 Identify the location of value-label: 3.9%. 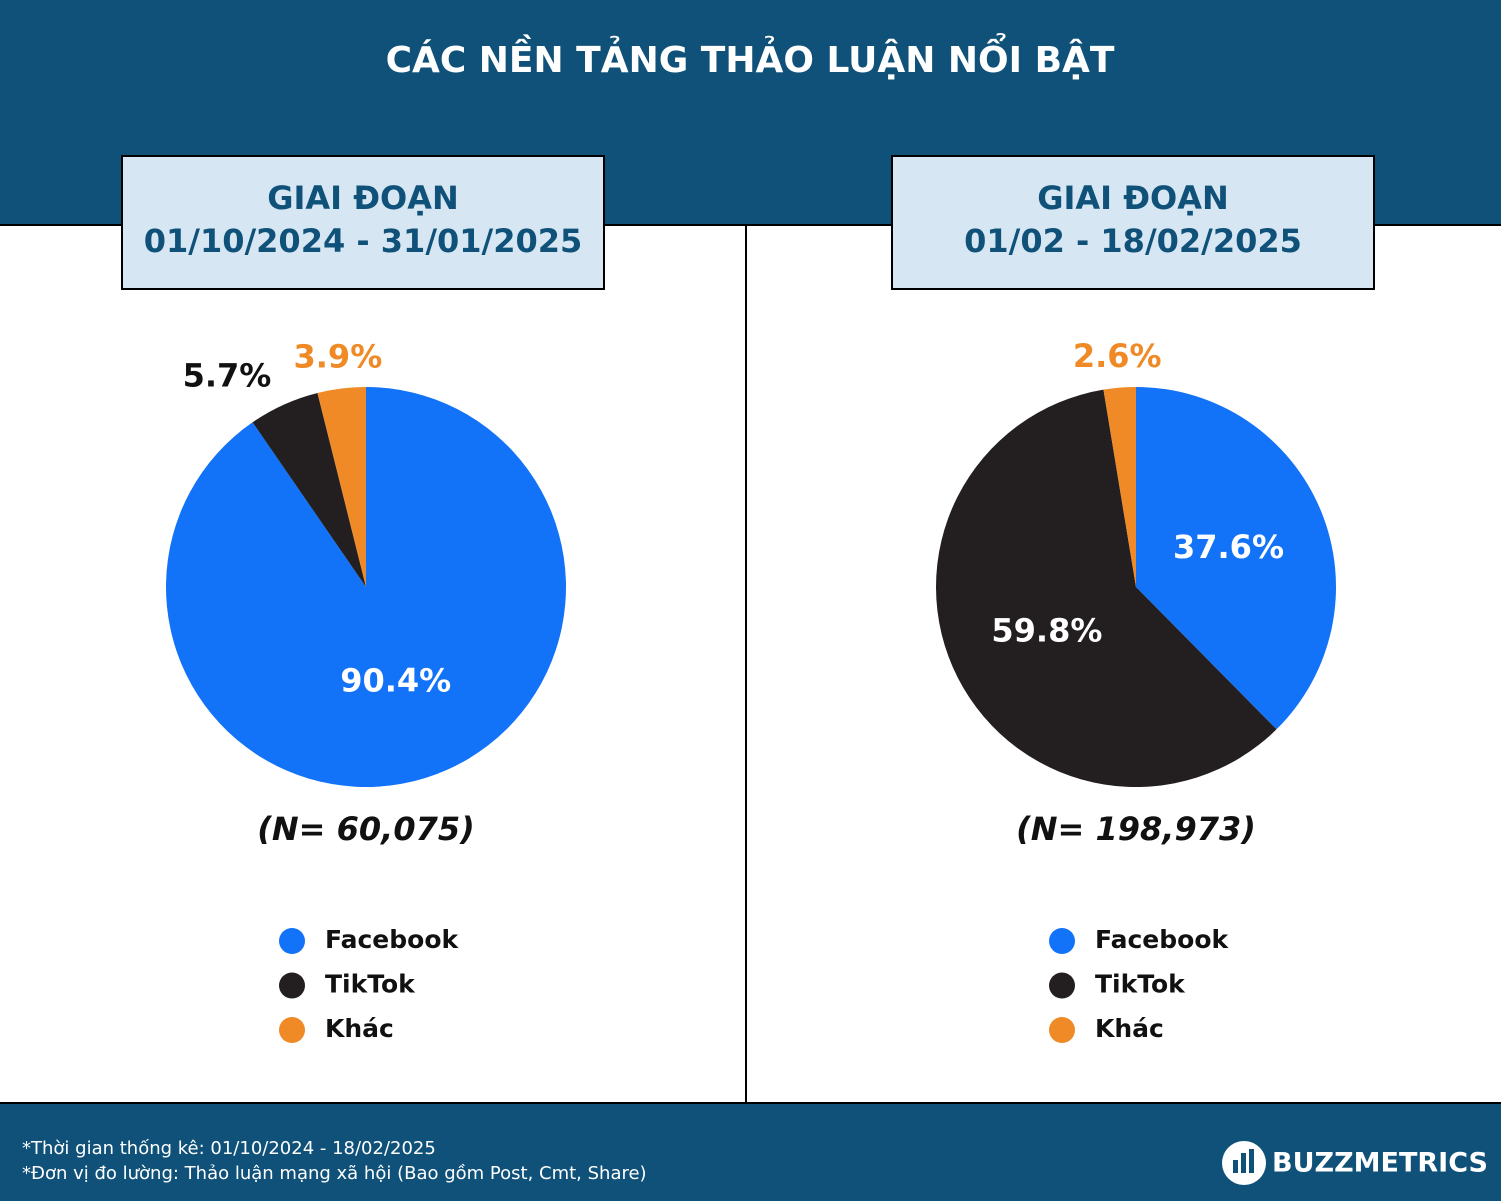
(338, 357).